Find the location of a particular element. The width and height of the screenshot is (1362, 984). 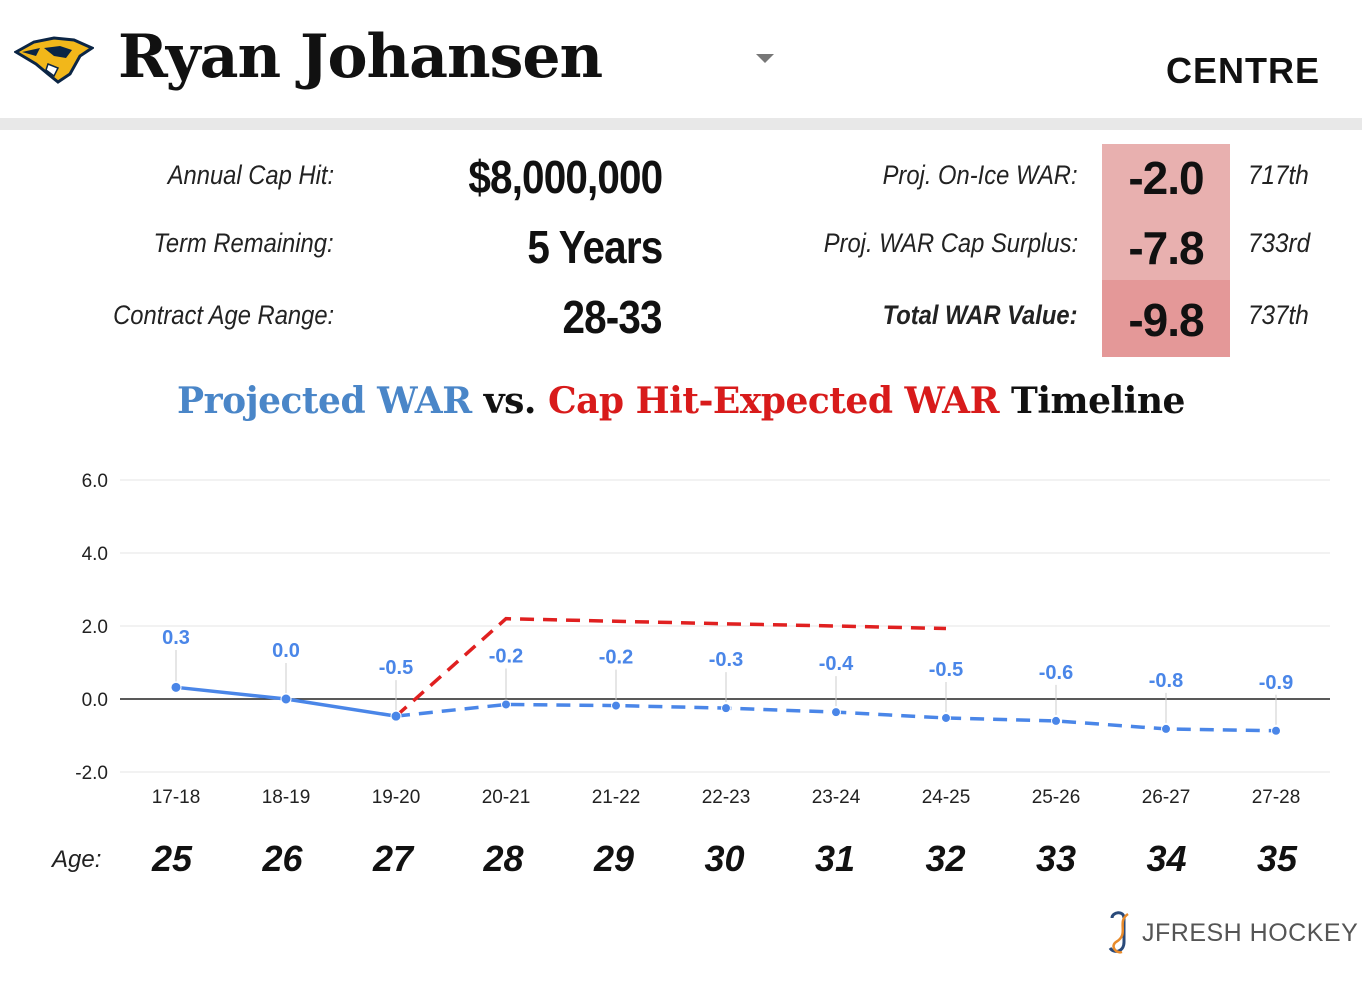

age-value: 30 is located at coordinates (724, 858).